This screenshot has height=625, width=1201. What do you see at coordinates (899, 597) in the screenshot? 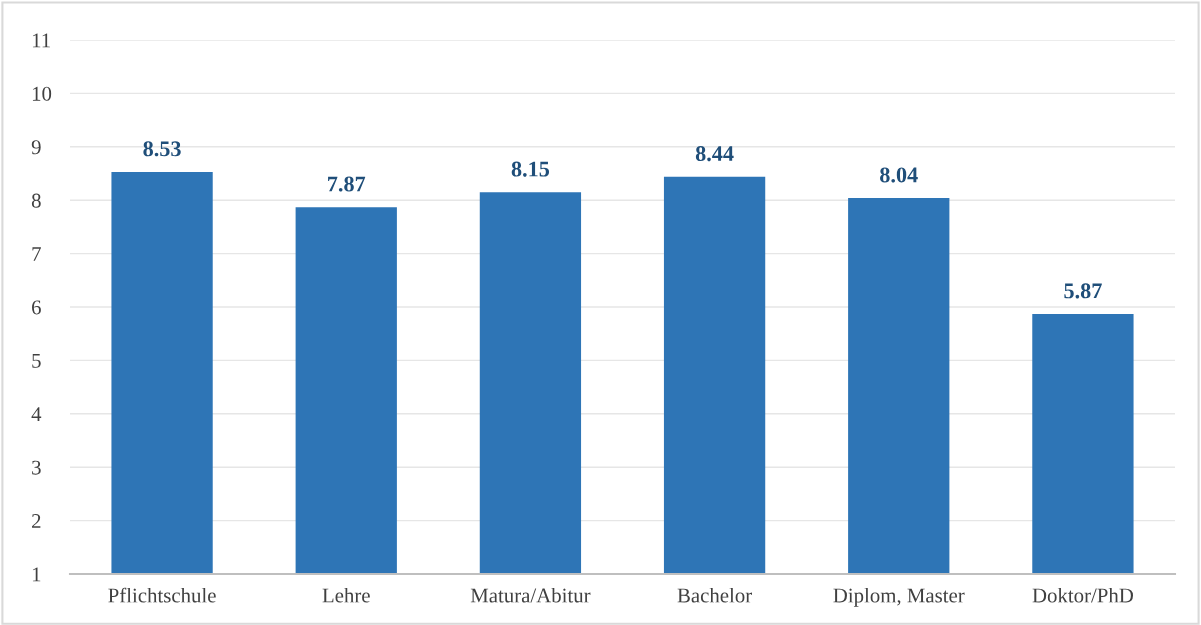
I see `x-tick-label: Diplom, Master` at bounding box center [899, 597].